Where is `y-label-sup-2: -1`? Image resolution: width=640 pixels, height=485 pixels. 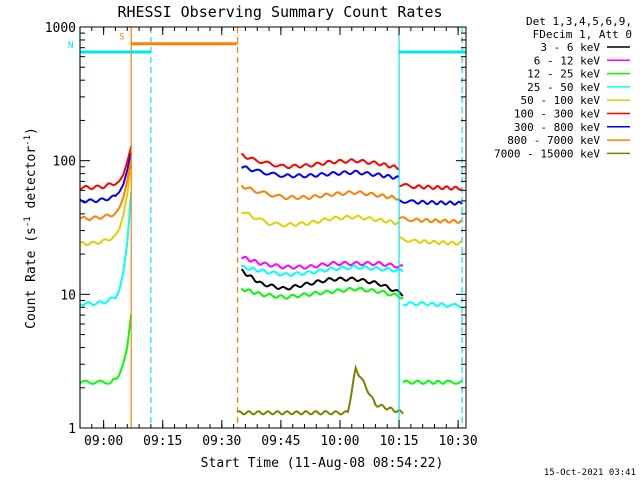
y-label-sup-2: -1 is located at coordinates (28, 140).